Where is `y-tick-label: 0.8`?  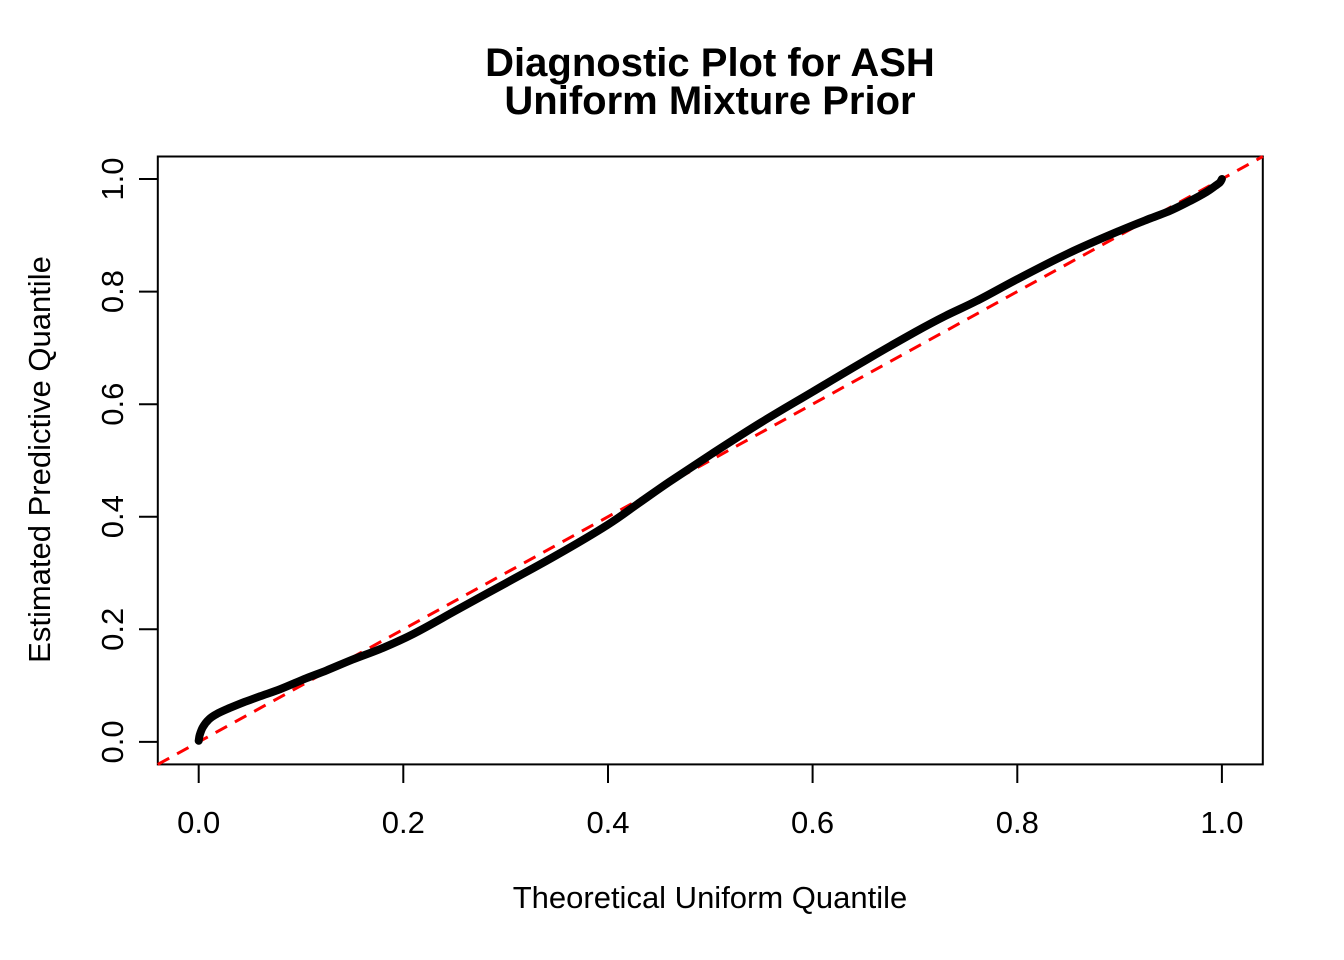 y-tick-label: 0.8 is located at coordinates (112, 291).